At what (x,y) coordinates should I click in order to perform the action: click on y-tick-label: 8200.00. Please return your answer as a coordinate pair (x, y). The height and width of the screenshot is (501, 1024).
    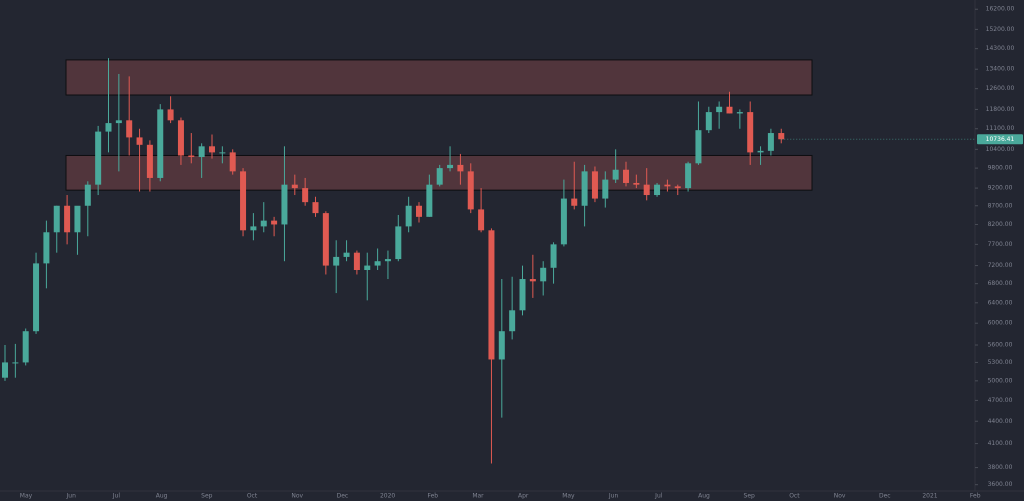
    Looking at the image, I should click on (1000, 224).